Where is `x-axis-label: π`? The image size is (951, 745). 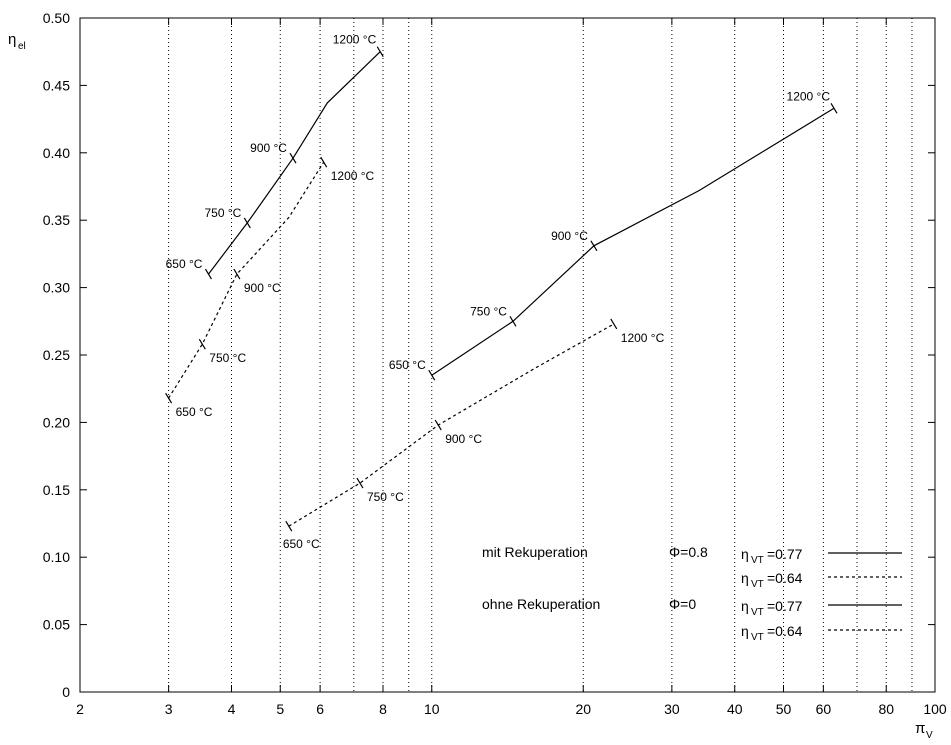
x-axis-label: π is located at coordinates (920, 728).